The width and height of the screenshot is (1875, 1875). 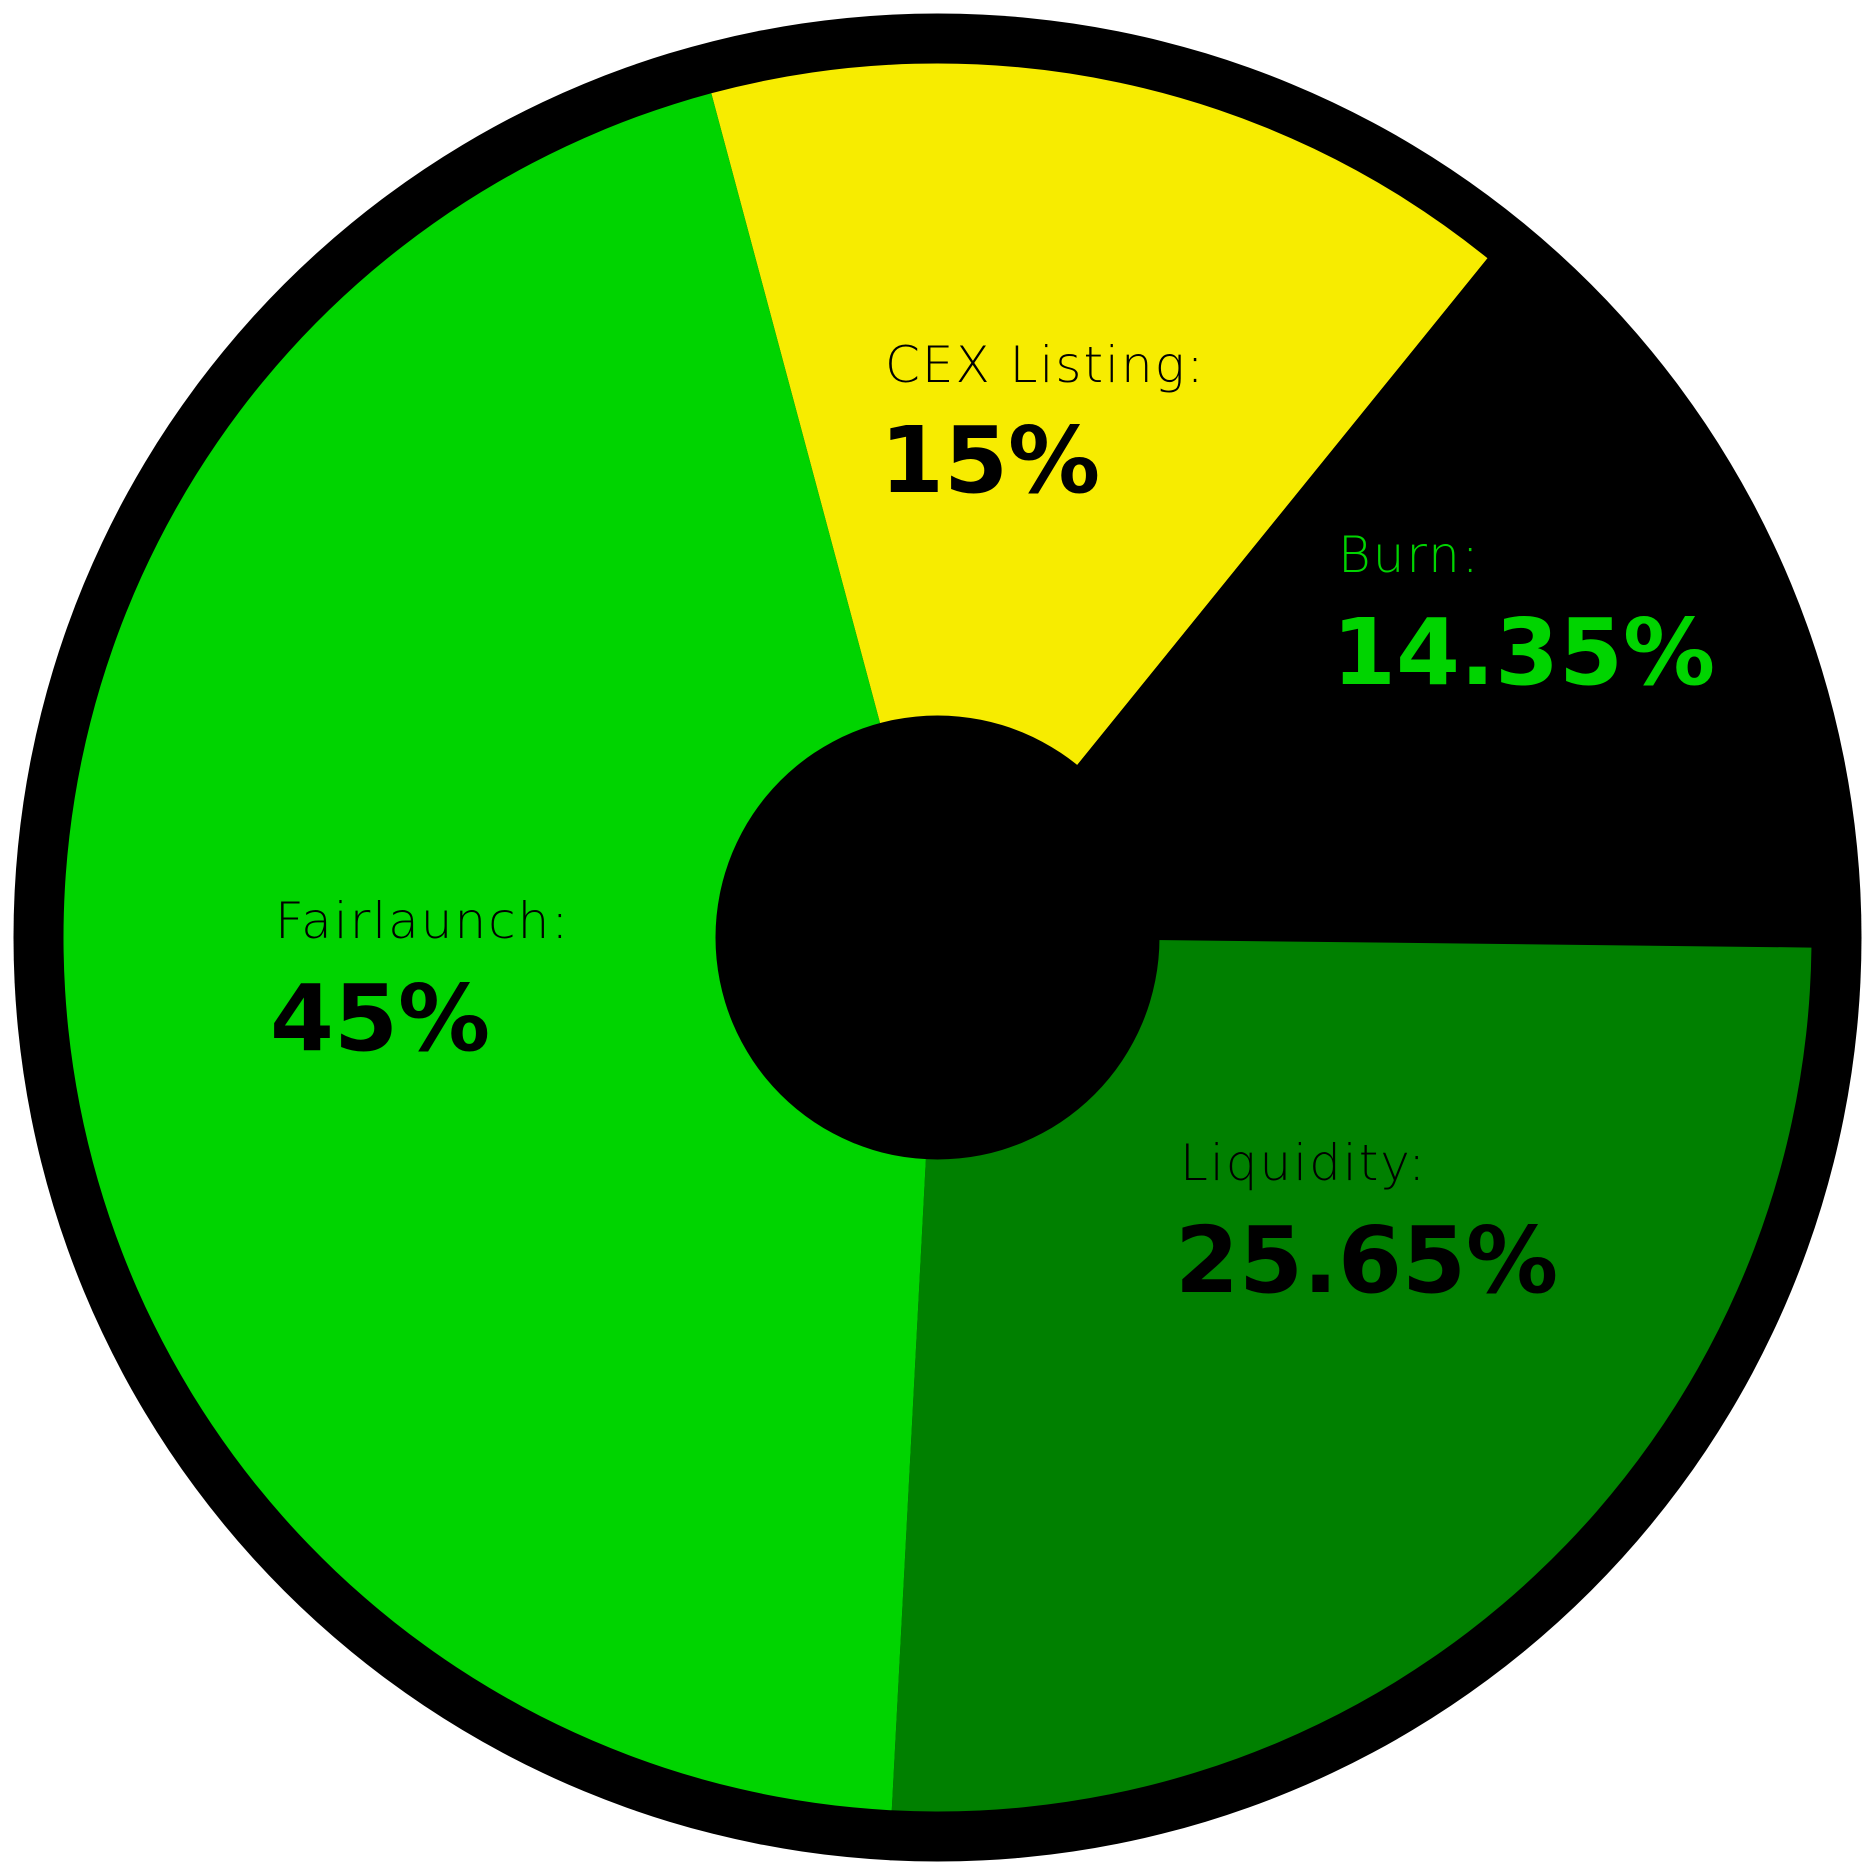 What do you see at coordinates (380, 1018) in the screenshot?
I see `slice-value-fairlaunch: 45%` at bounding box center [380, 1018].